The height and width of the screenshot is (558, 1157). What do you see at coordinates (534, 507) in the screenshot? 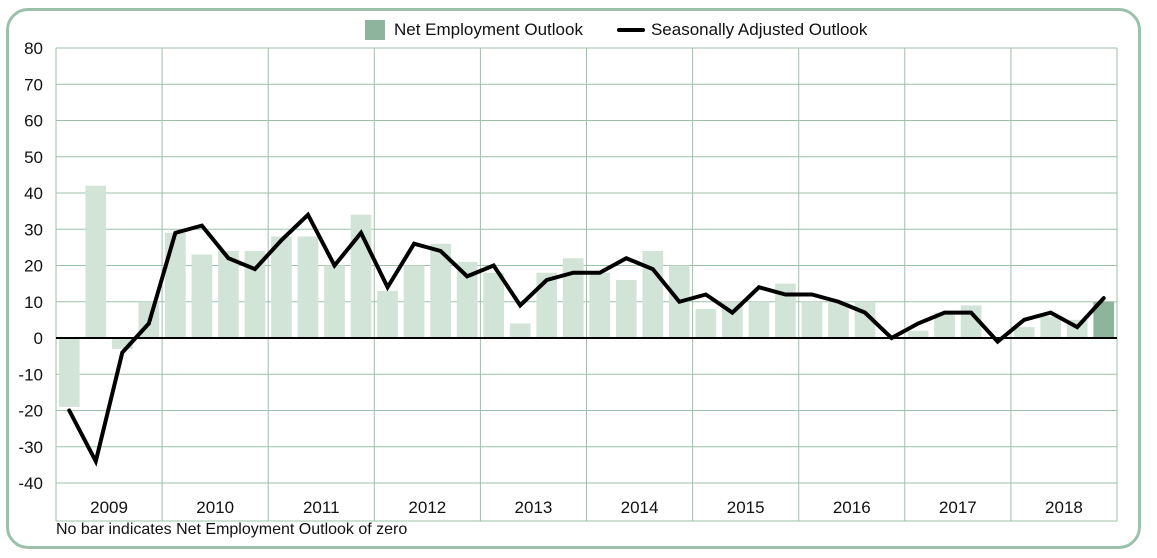
I see `year-label: 2013` at bounding box center [534, 507].